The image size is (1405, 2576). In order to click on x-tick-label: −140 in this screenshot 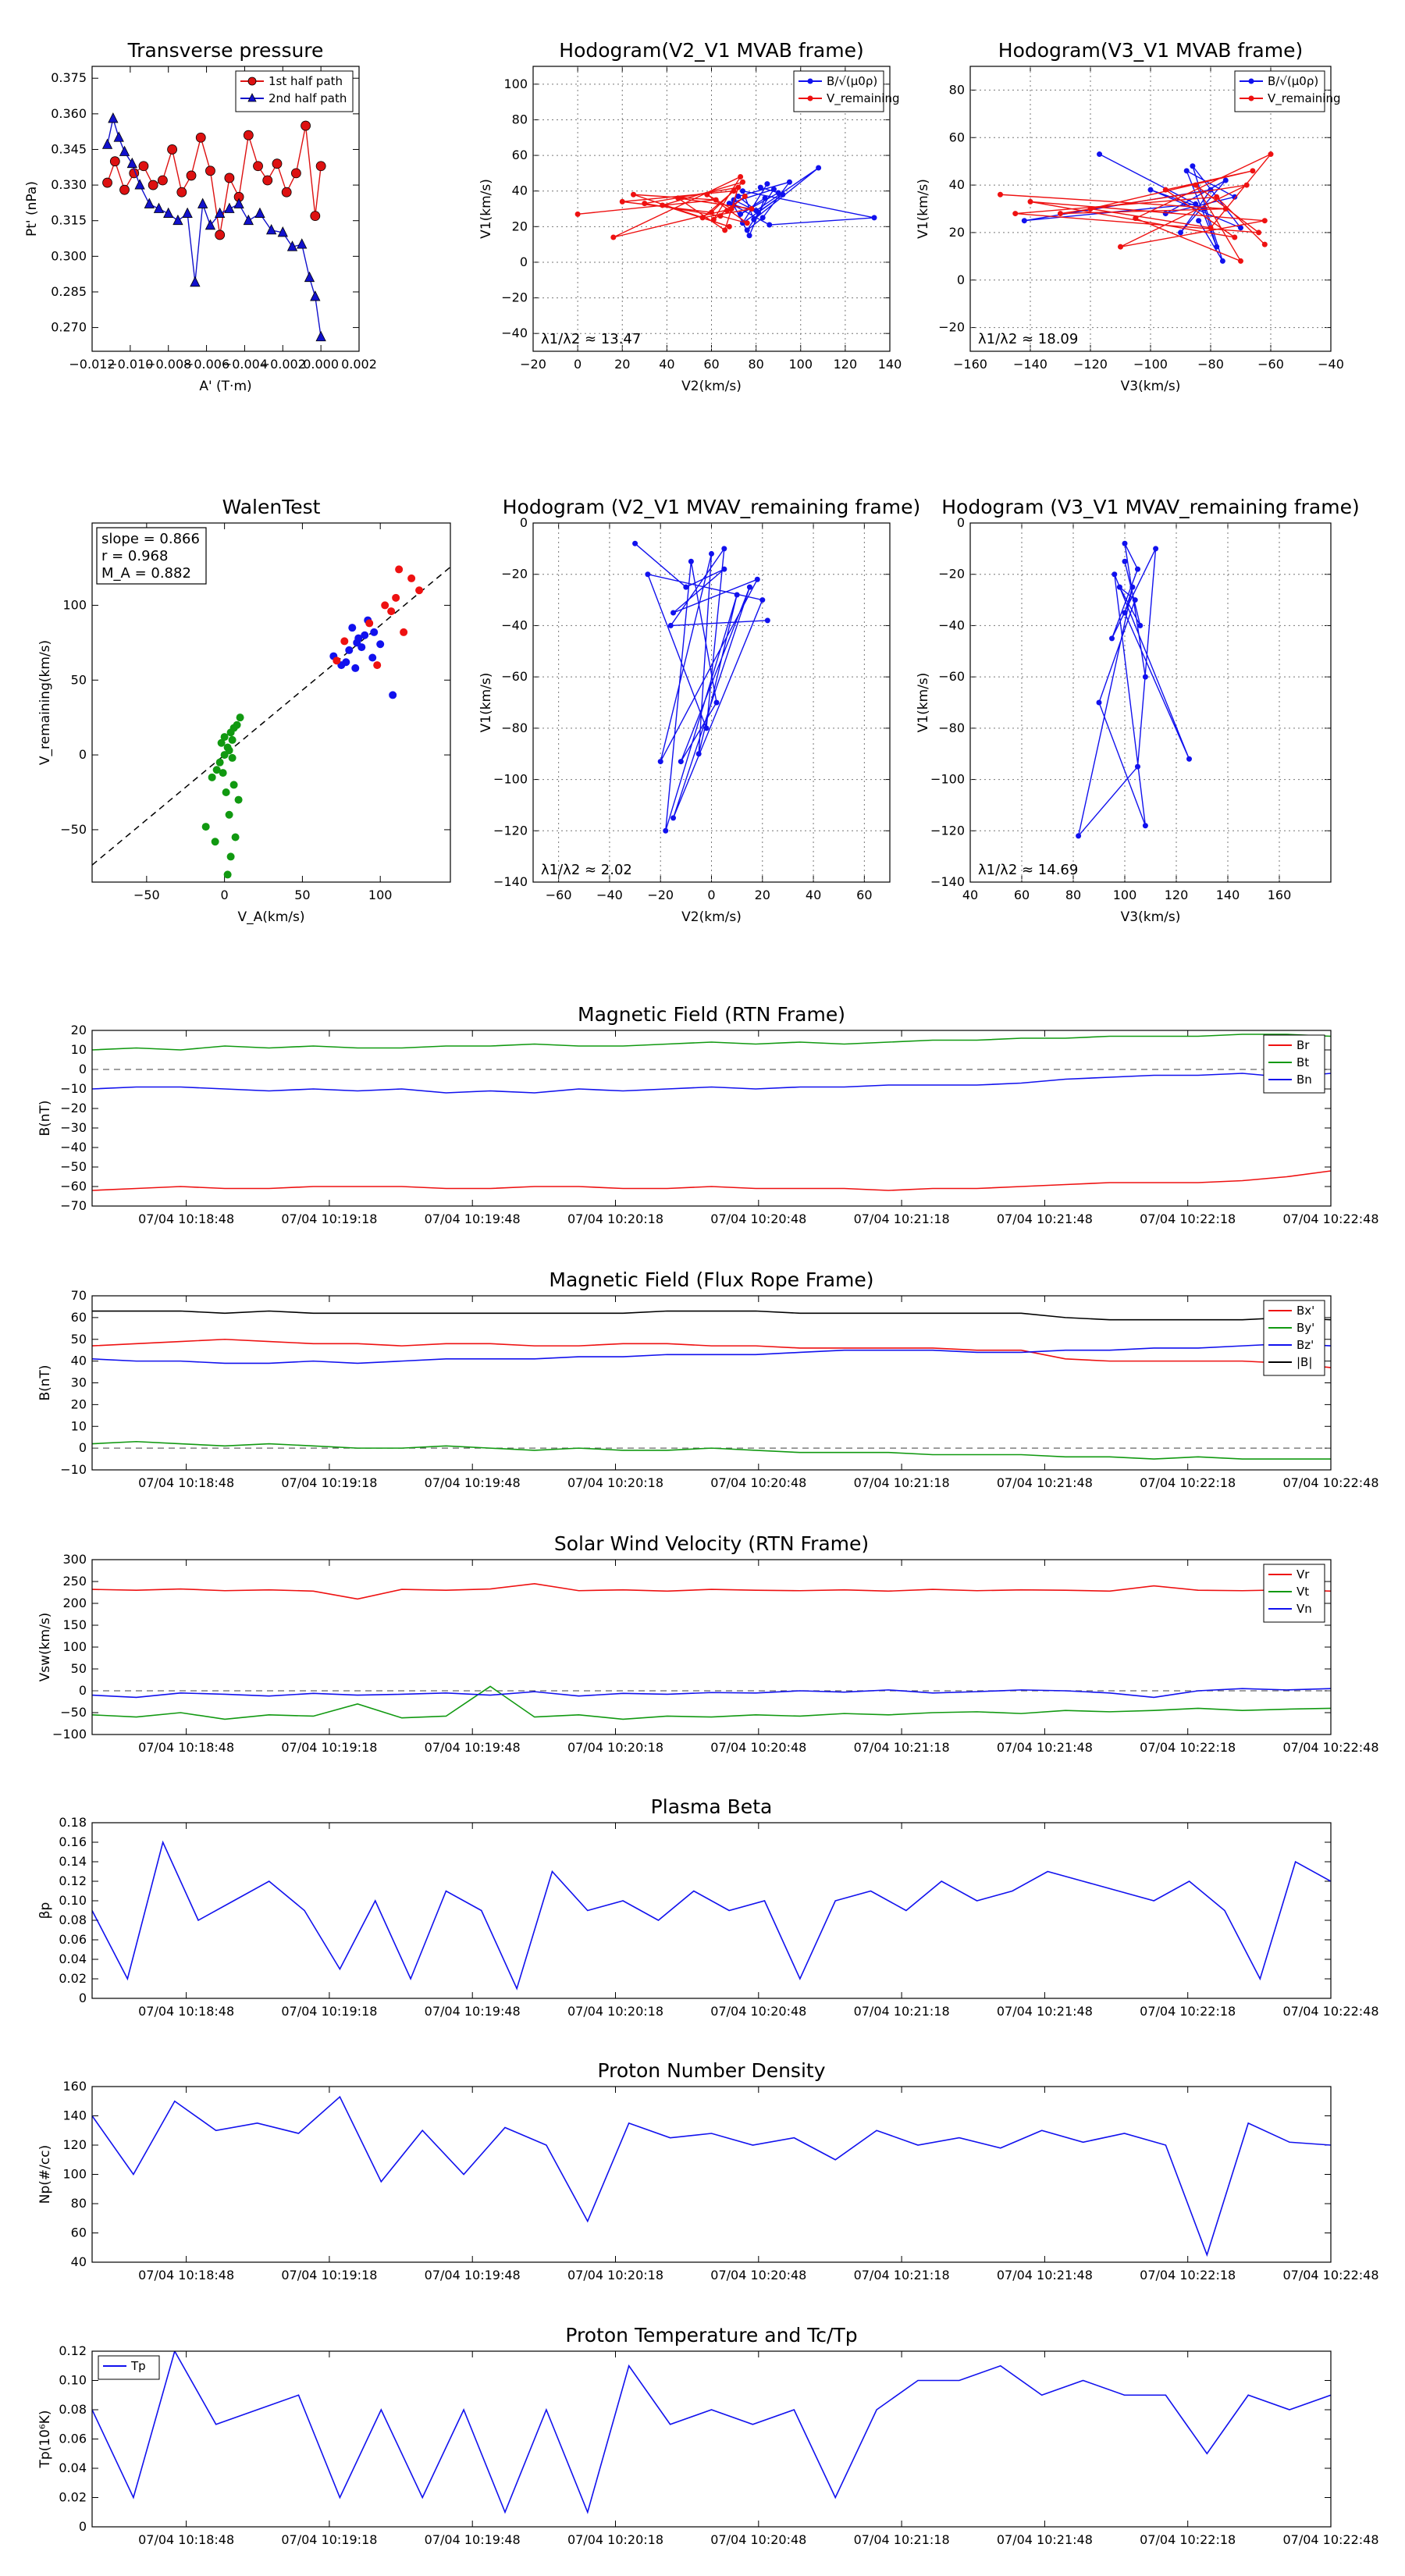, I will do `click(1030, 364)`.